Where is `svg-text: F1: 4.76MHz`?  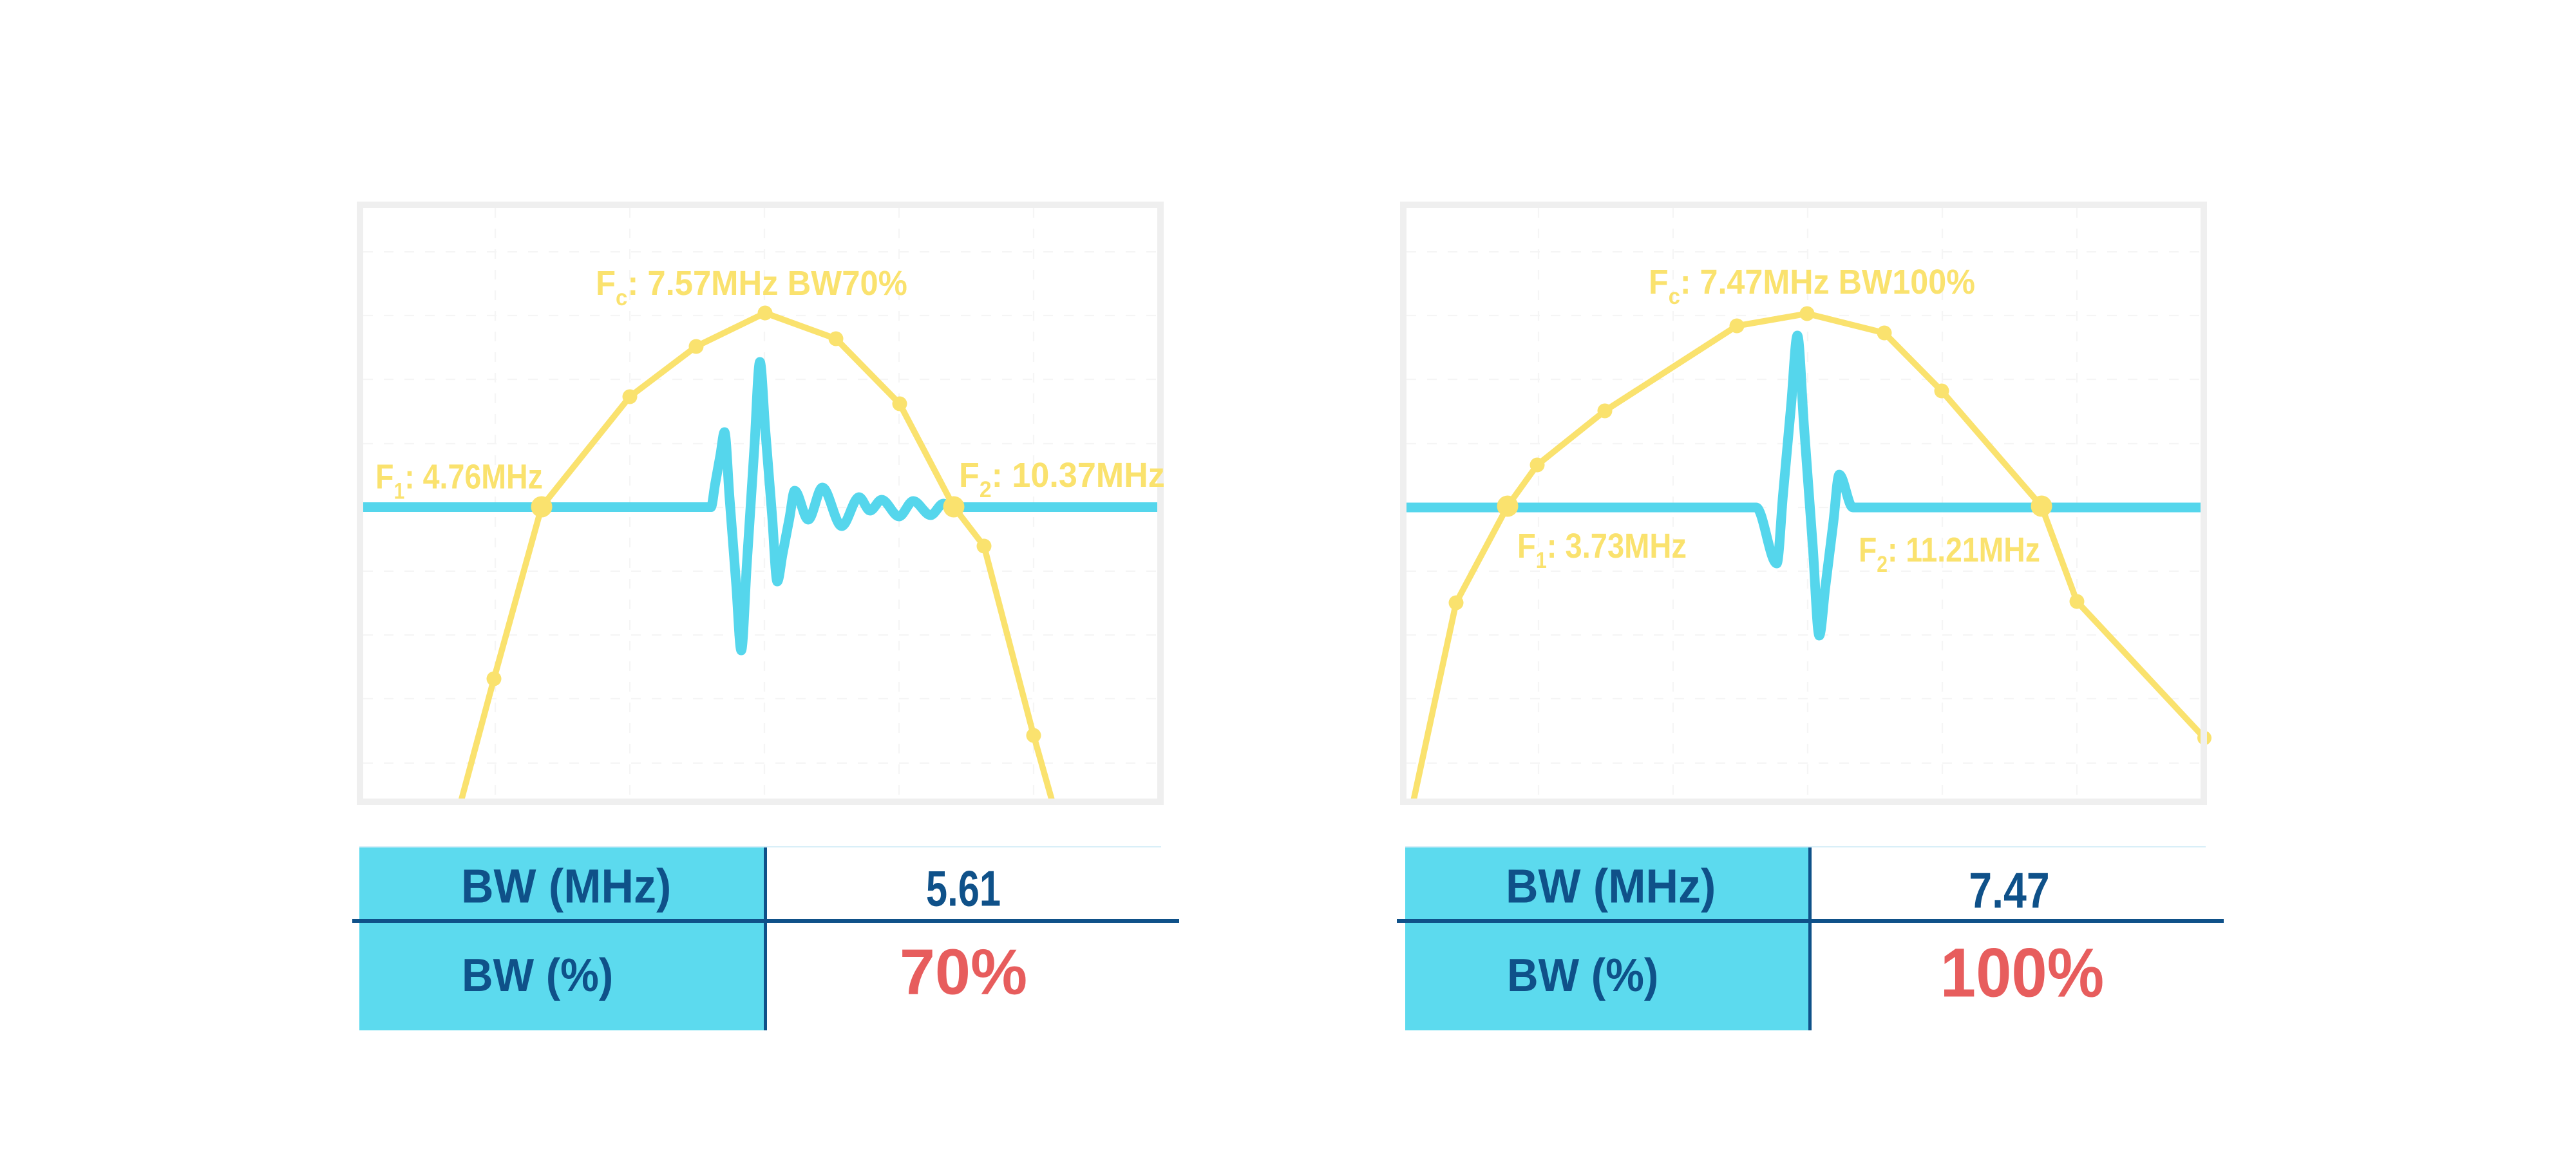
svg-text: F1: 4.76MHz is located at coordinates (459, 480).